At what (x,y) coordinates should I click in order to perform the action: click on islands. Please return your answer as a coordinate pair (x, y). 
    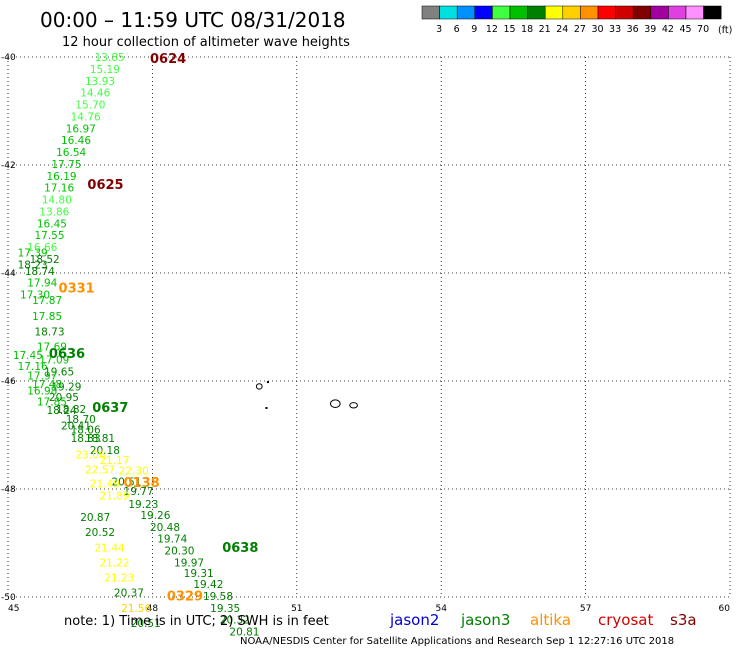
    Looking at the image, I should click on (306, 395).